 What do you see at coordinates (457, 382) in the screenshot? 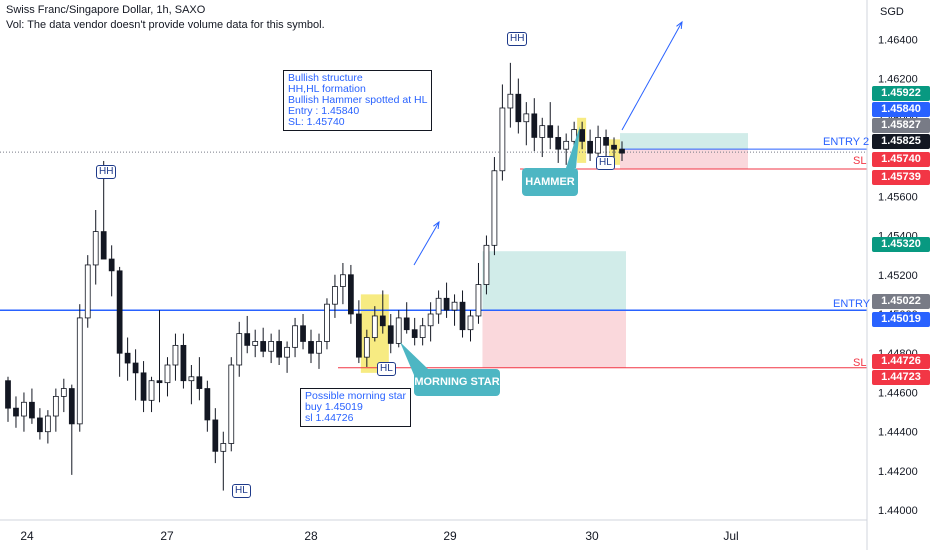
I see `morning-star-callout: MORNING STAR` at bounding box center [457, 382].